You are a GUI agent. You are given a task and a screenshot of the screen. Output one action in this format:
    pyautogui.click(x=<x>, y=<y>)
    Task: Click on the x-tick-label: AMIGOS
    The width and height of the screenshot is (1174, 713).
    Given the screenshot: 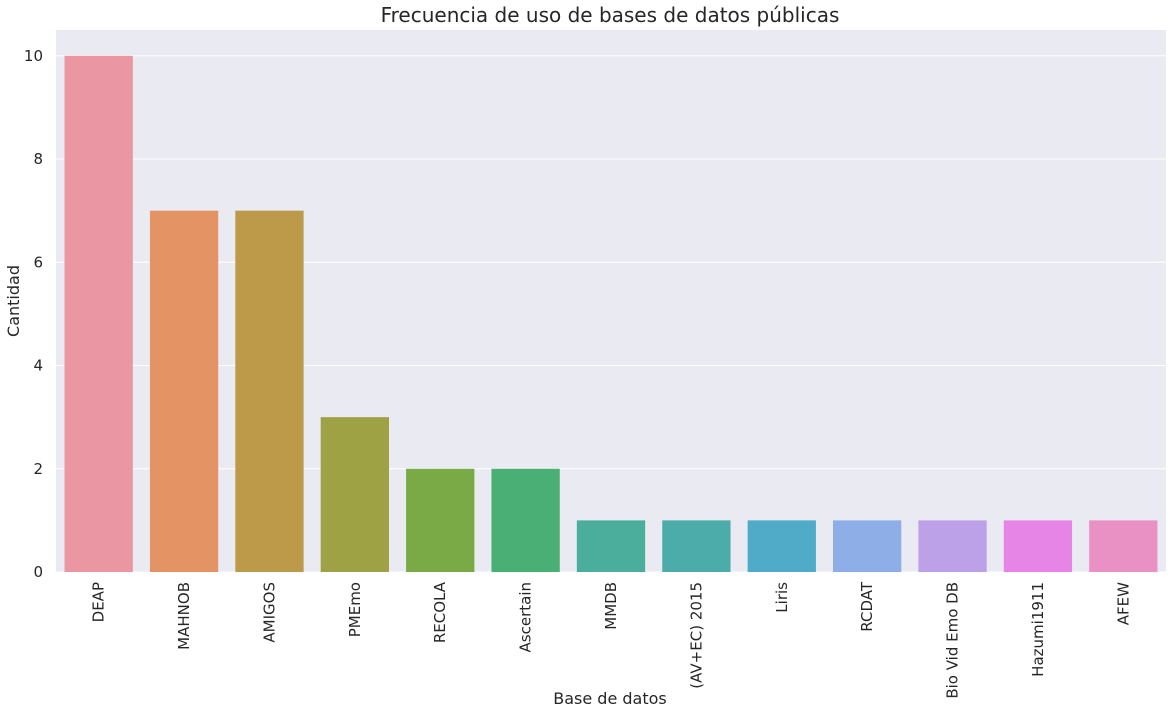 What is the action you would take?
    pyautogui.click(x=269, y=612)
    